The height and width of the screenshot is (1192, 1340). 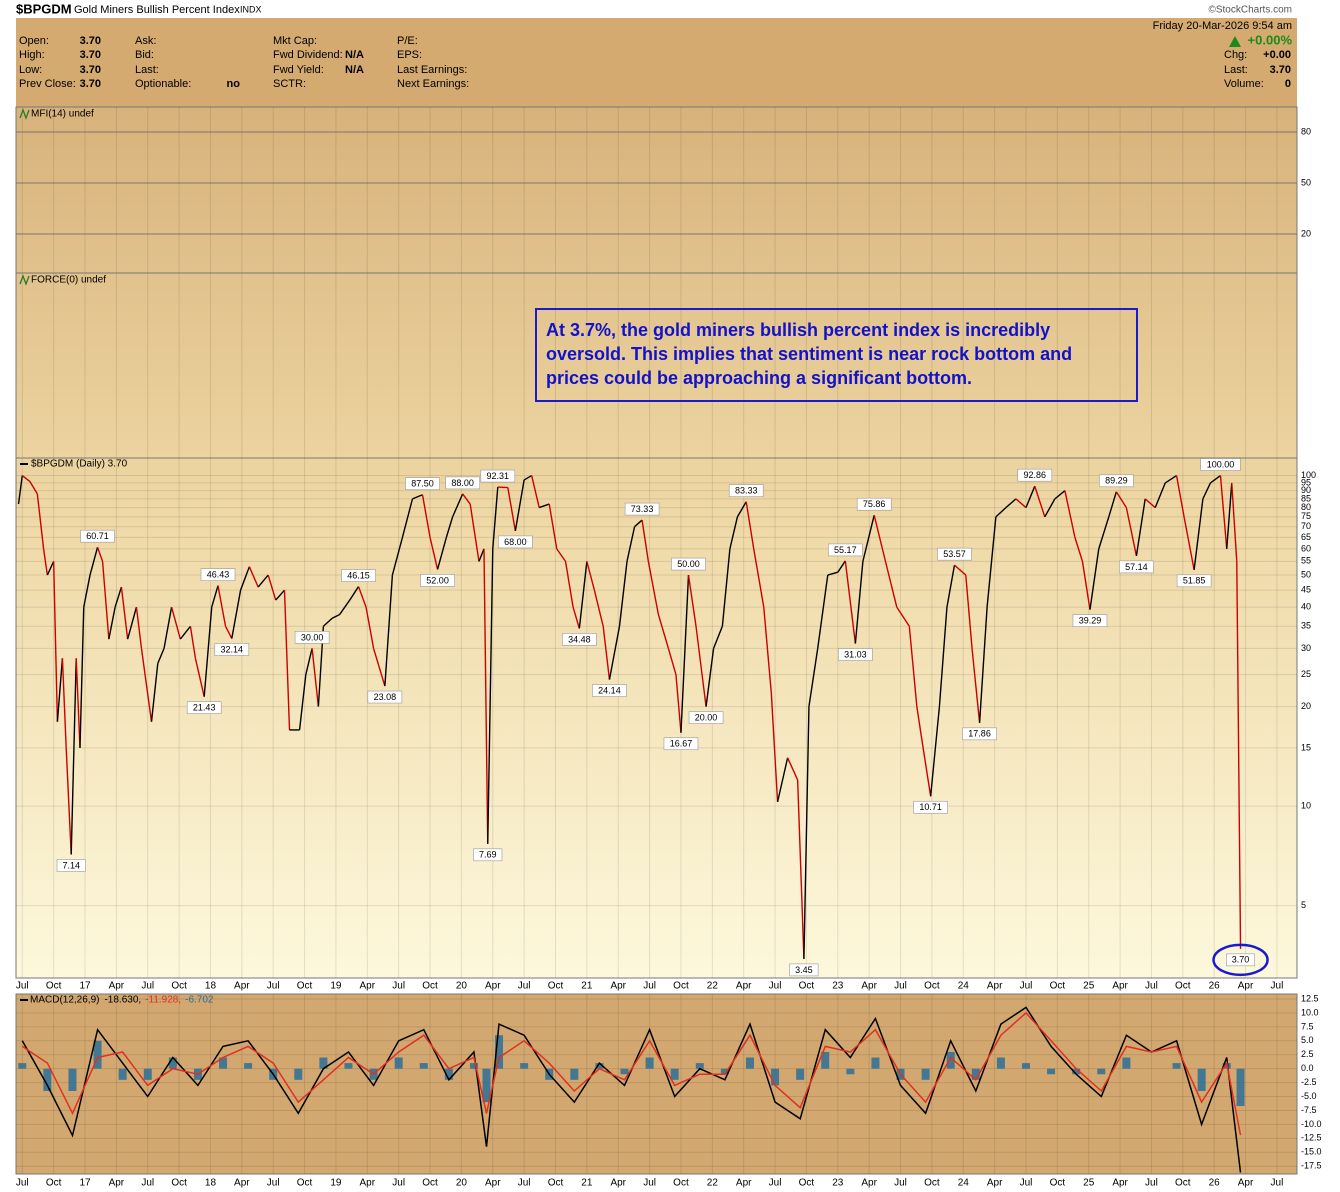 What do you see at coordinates (85, 1183) in the screenshot?
I see `x-tick-label: 17` at bounding box center [85, 1183].